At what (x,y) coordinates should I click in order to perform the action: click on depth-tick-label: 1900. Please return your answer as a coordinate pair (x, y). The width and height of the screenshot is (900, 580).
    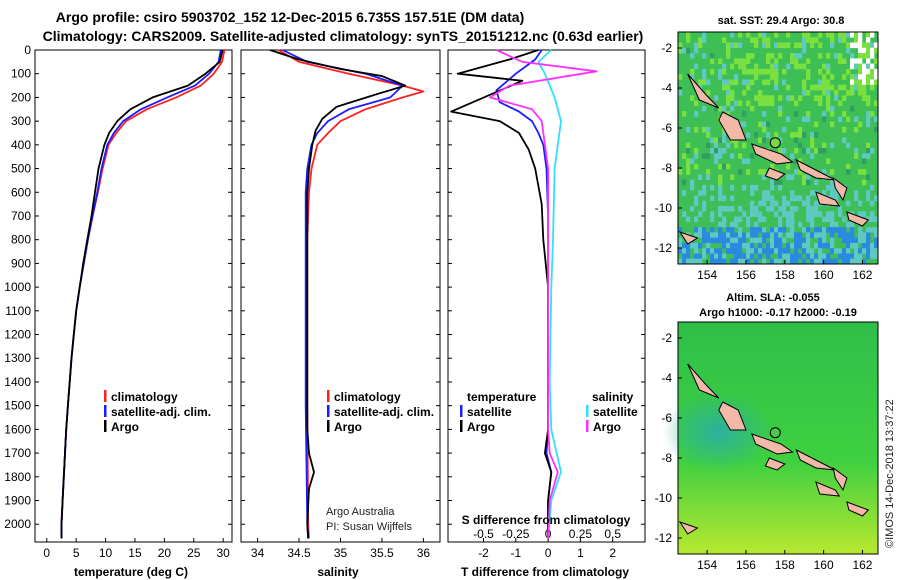
    Looking at the image, I should click on (17, 501).